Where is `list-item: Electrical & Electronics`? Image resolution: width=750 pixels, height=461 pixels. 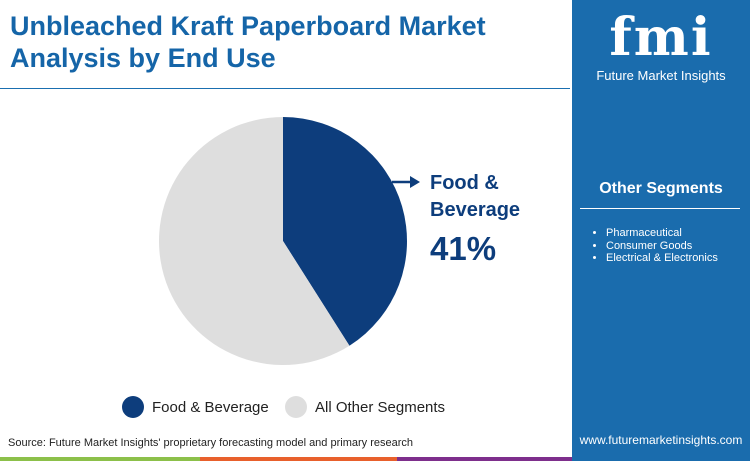
list-item: Electrical & Electronics is located at coordinates (662, 258).